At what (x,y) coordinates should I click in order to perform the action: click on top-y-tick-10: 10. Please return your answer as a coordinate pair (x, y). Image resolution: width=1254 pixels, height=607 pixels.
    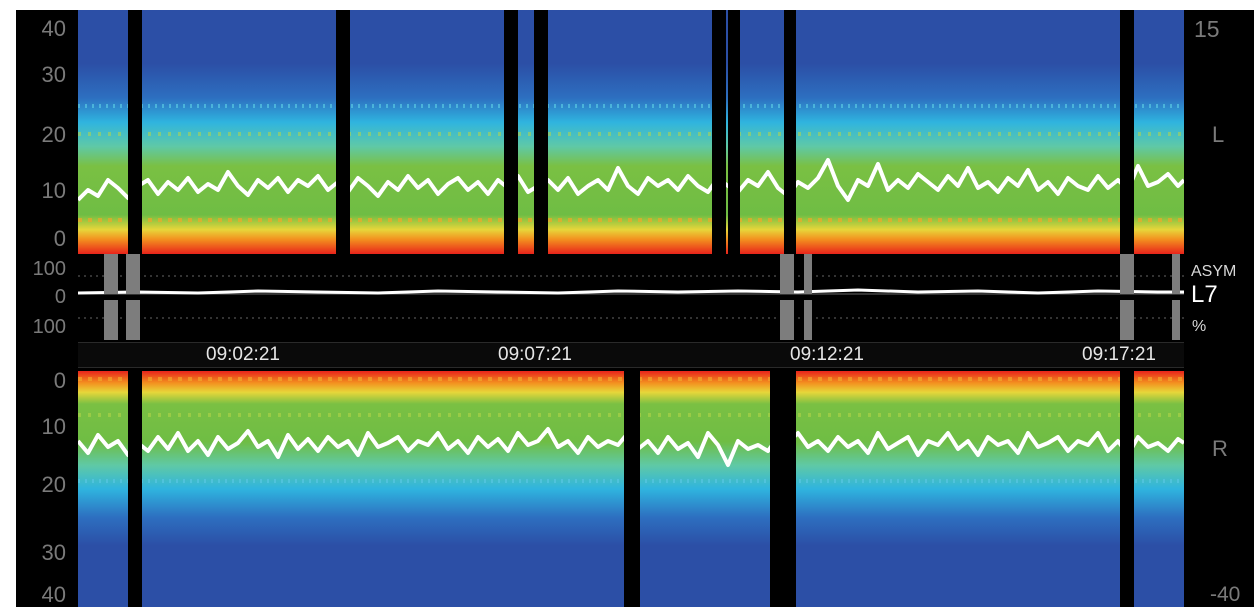
    Looking at the image, I should click on (53, 190).